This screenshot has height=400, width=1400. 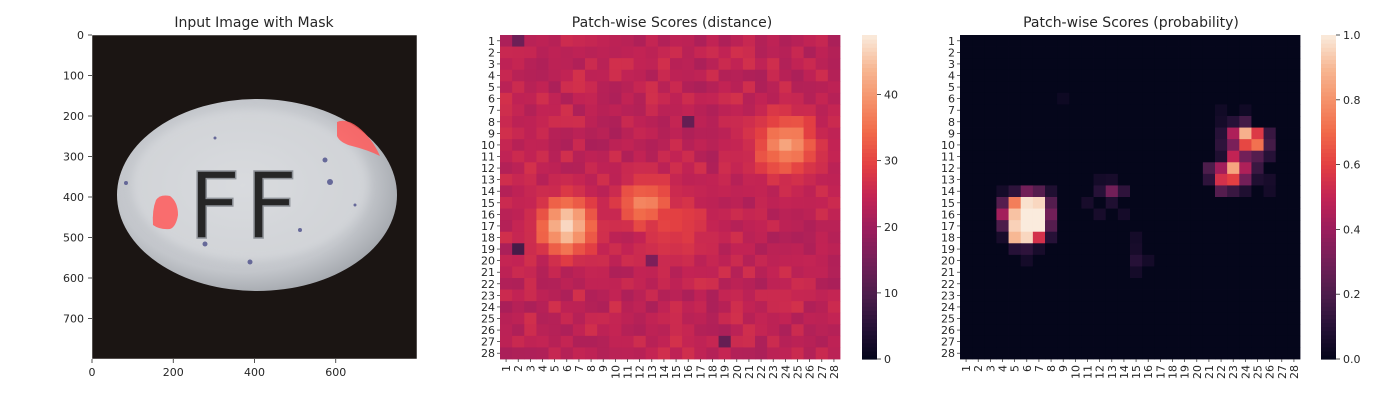 I want to click on x-tick-label: 16, so click(x=1148, y=372).